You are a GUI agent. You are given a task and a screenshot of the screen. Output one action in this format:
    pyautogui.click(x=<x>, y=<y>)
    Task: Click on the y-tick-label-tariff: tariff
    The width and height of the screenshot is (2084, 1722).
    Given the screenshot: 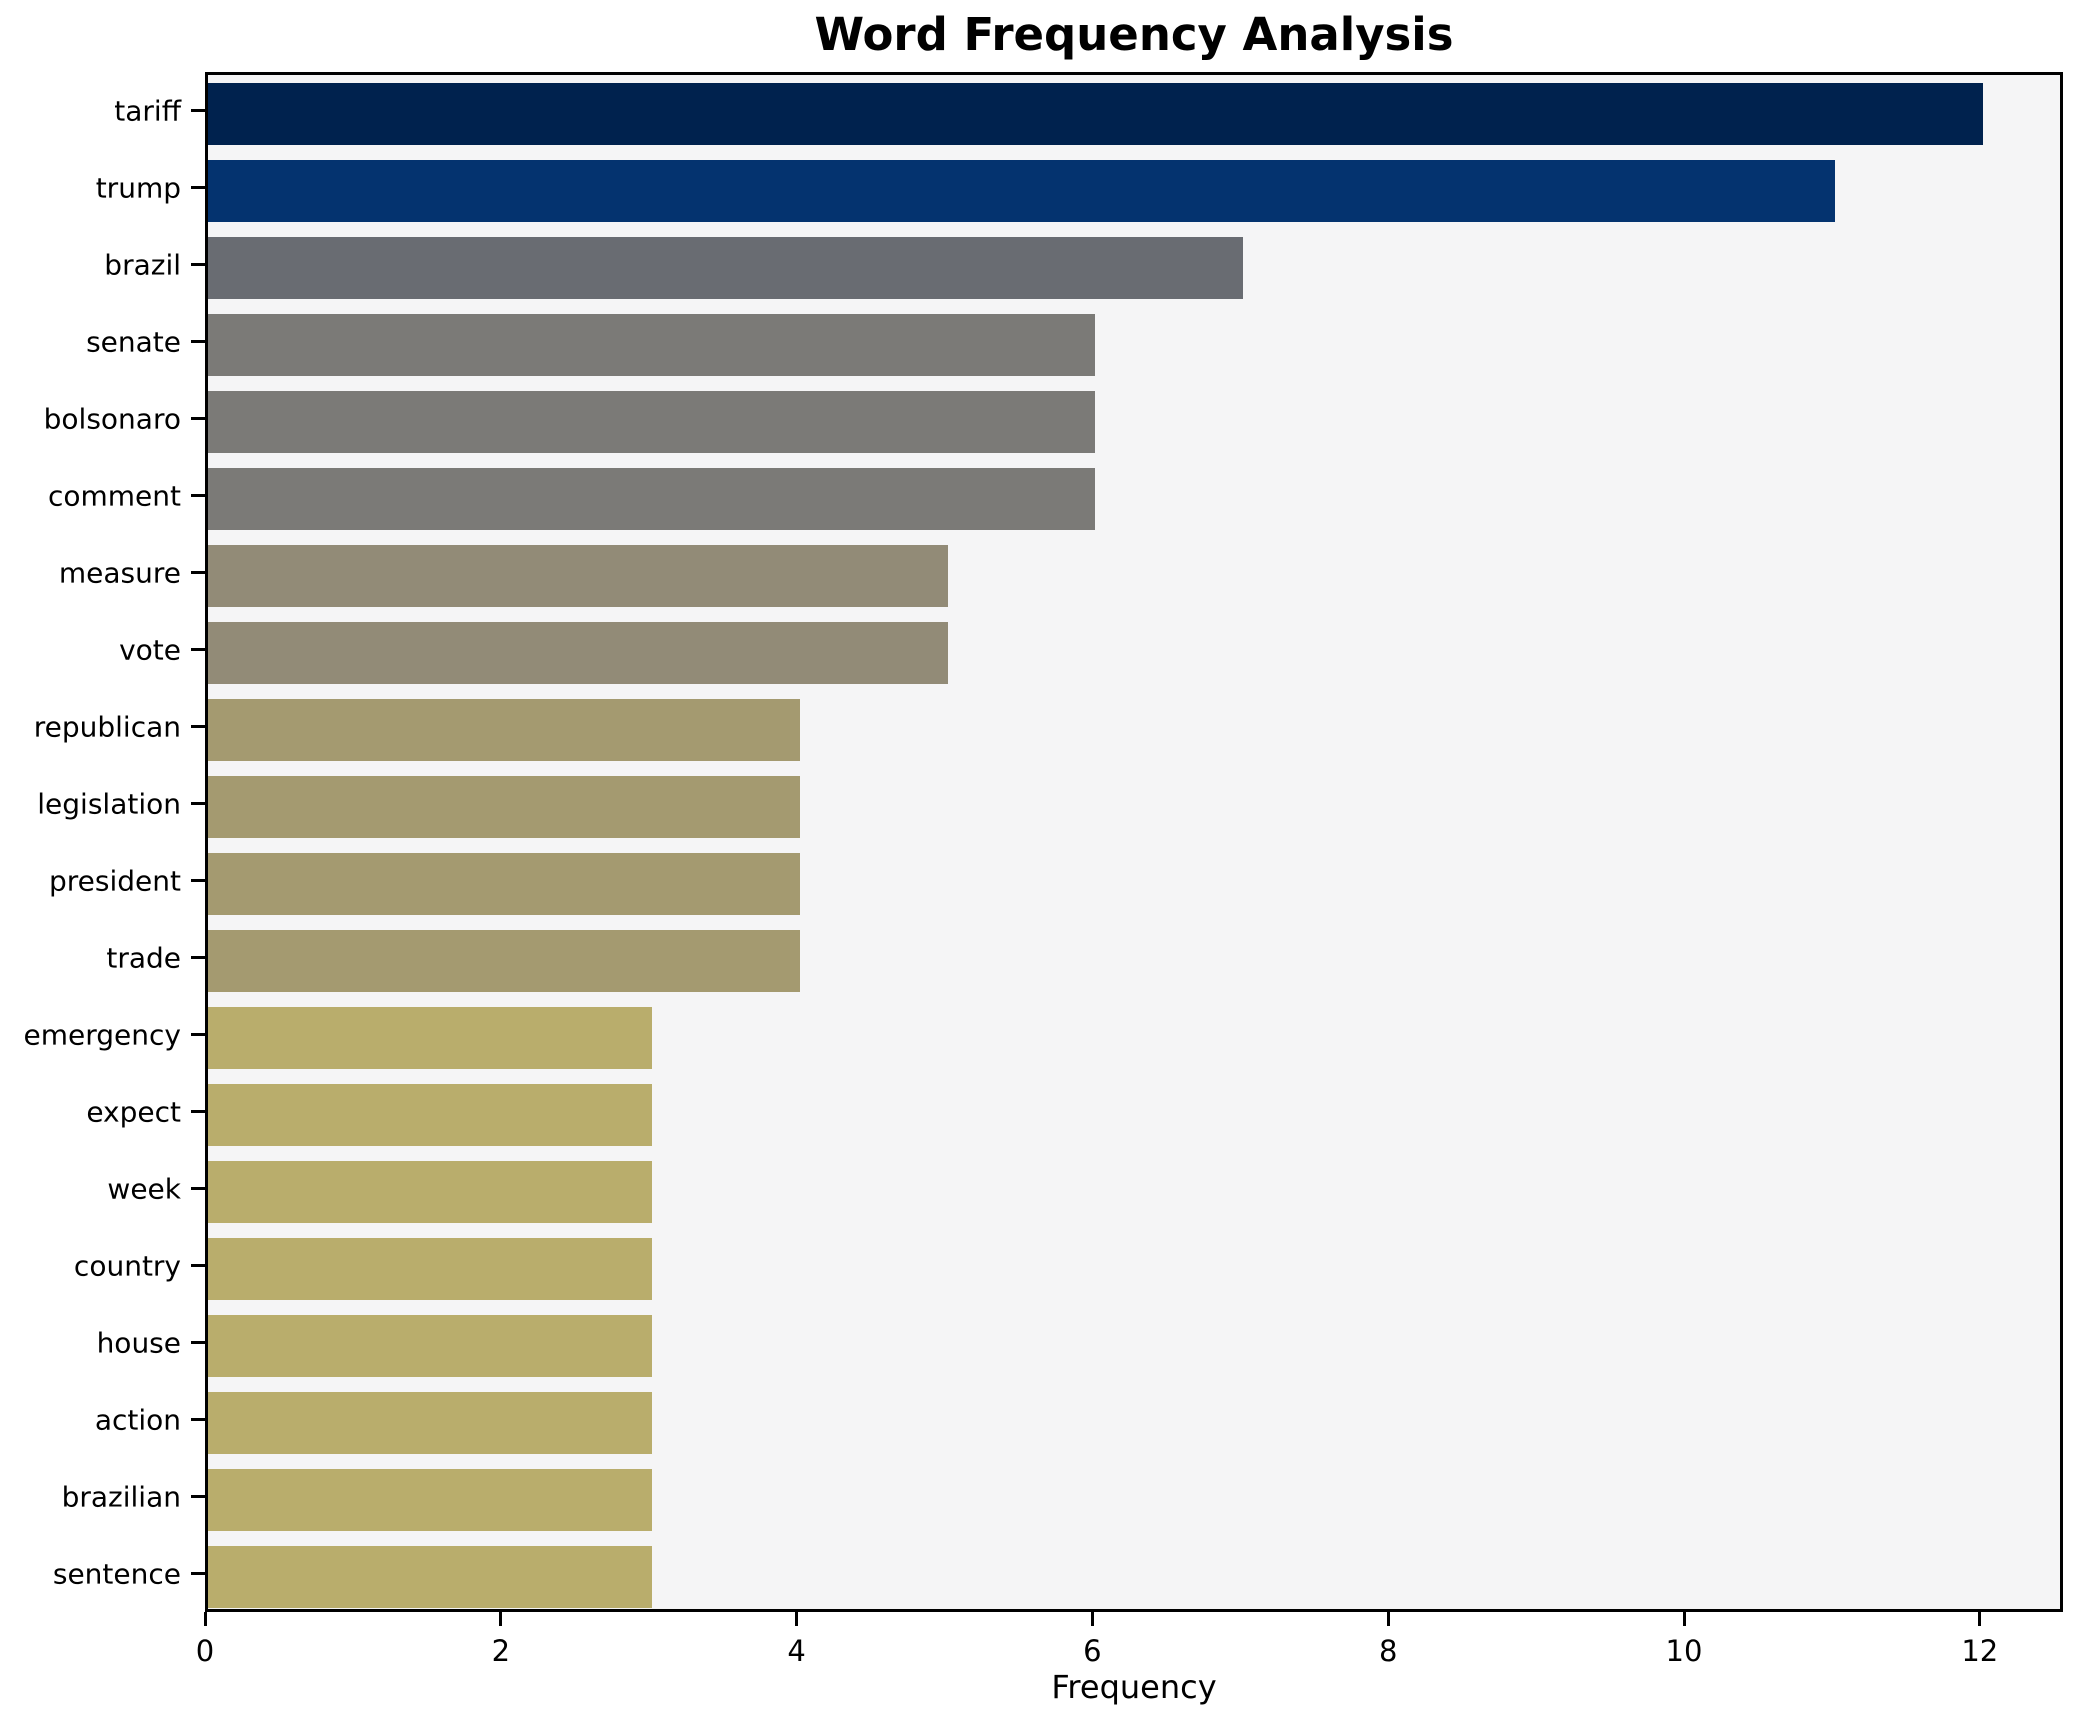 What is the action you would take?
    pyautogui.click(x=147, y=110)
    